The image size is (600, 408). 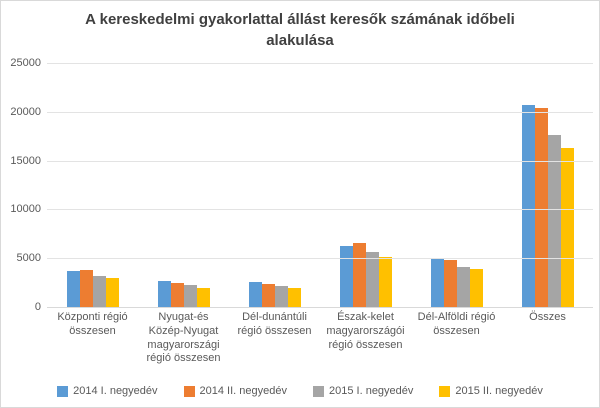 I want to click on y-tick-label: 20000, so click(x=25, y=111).